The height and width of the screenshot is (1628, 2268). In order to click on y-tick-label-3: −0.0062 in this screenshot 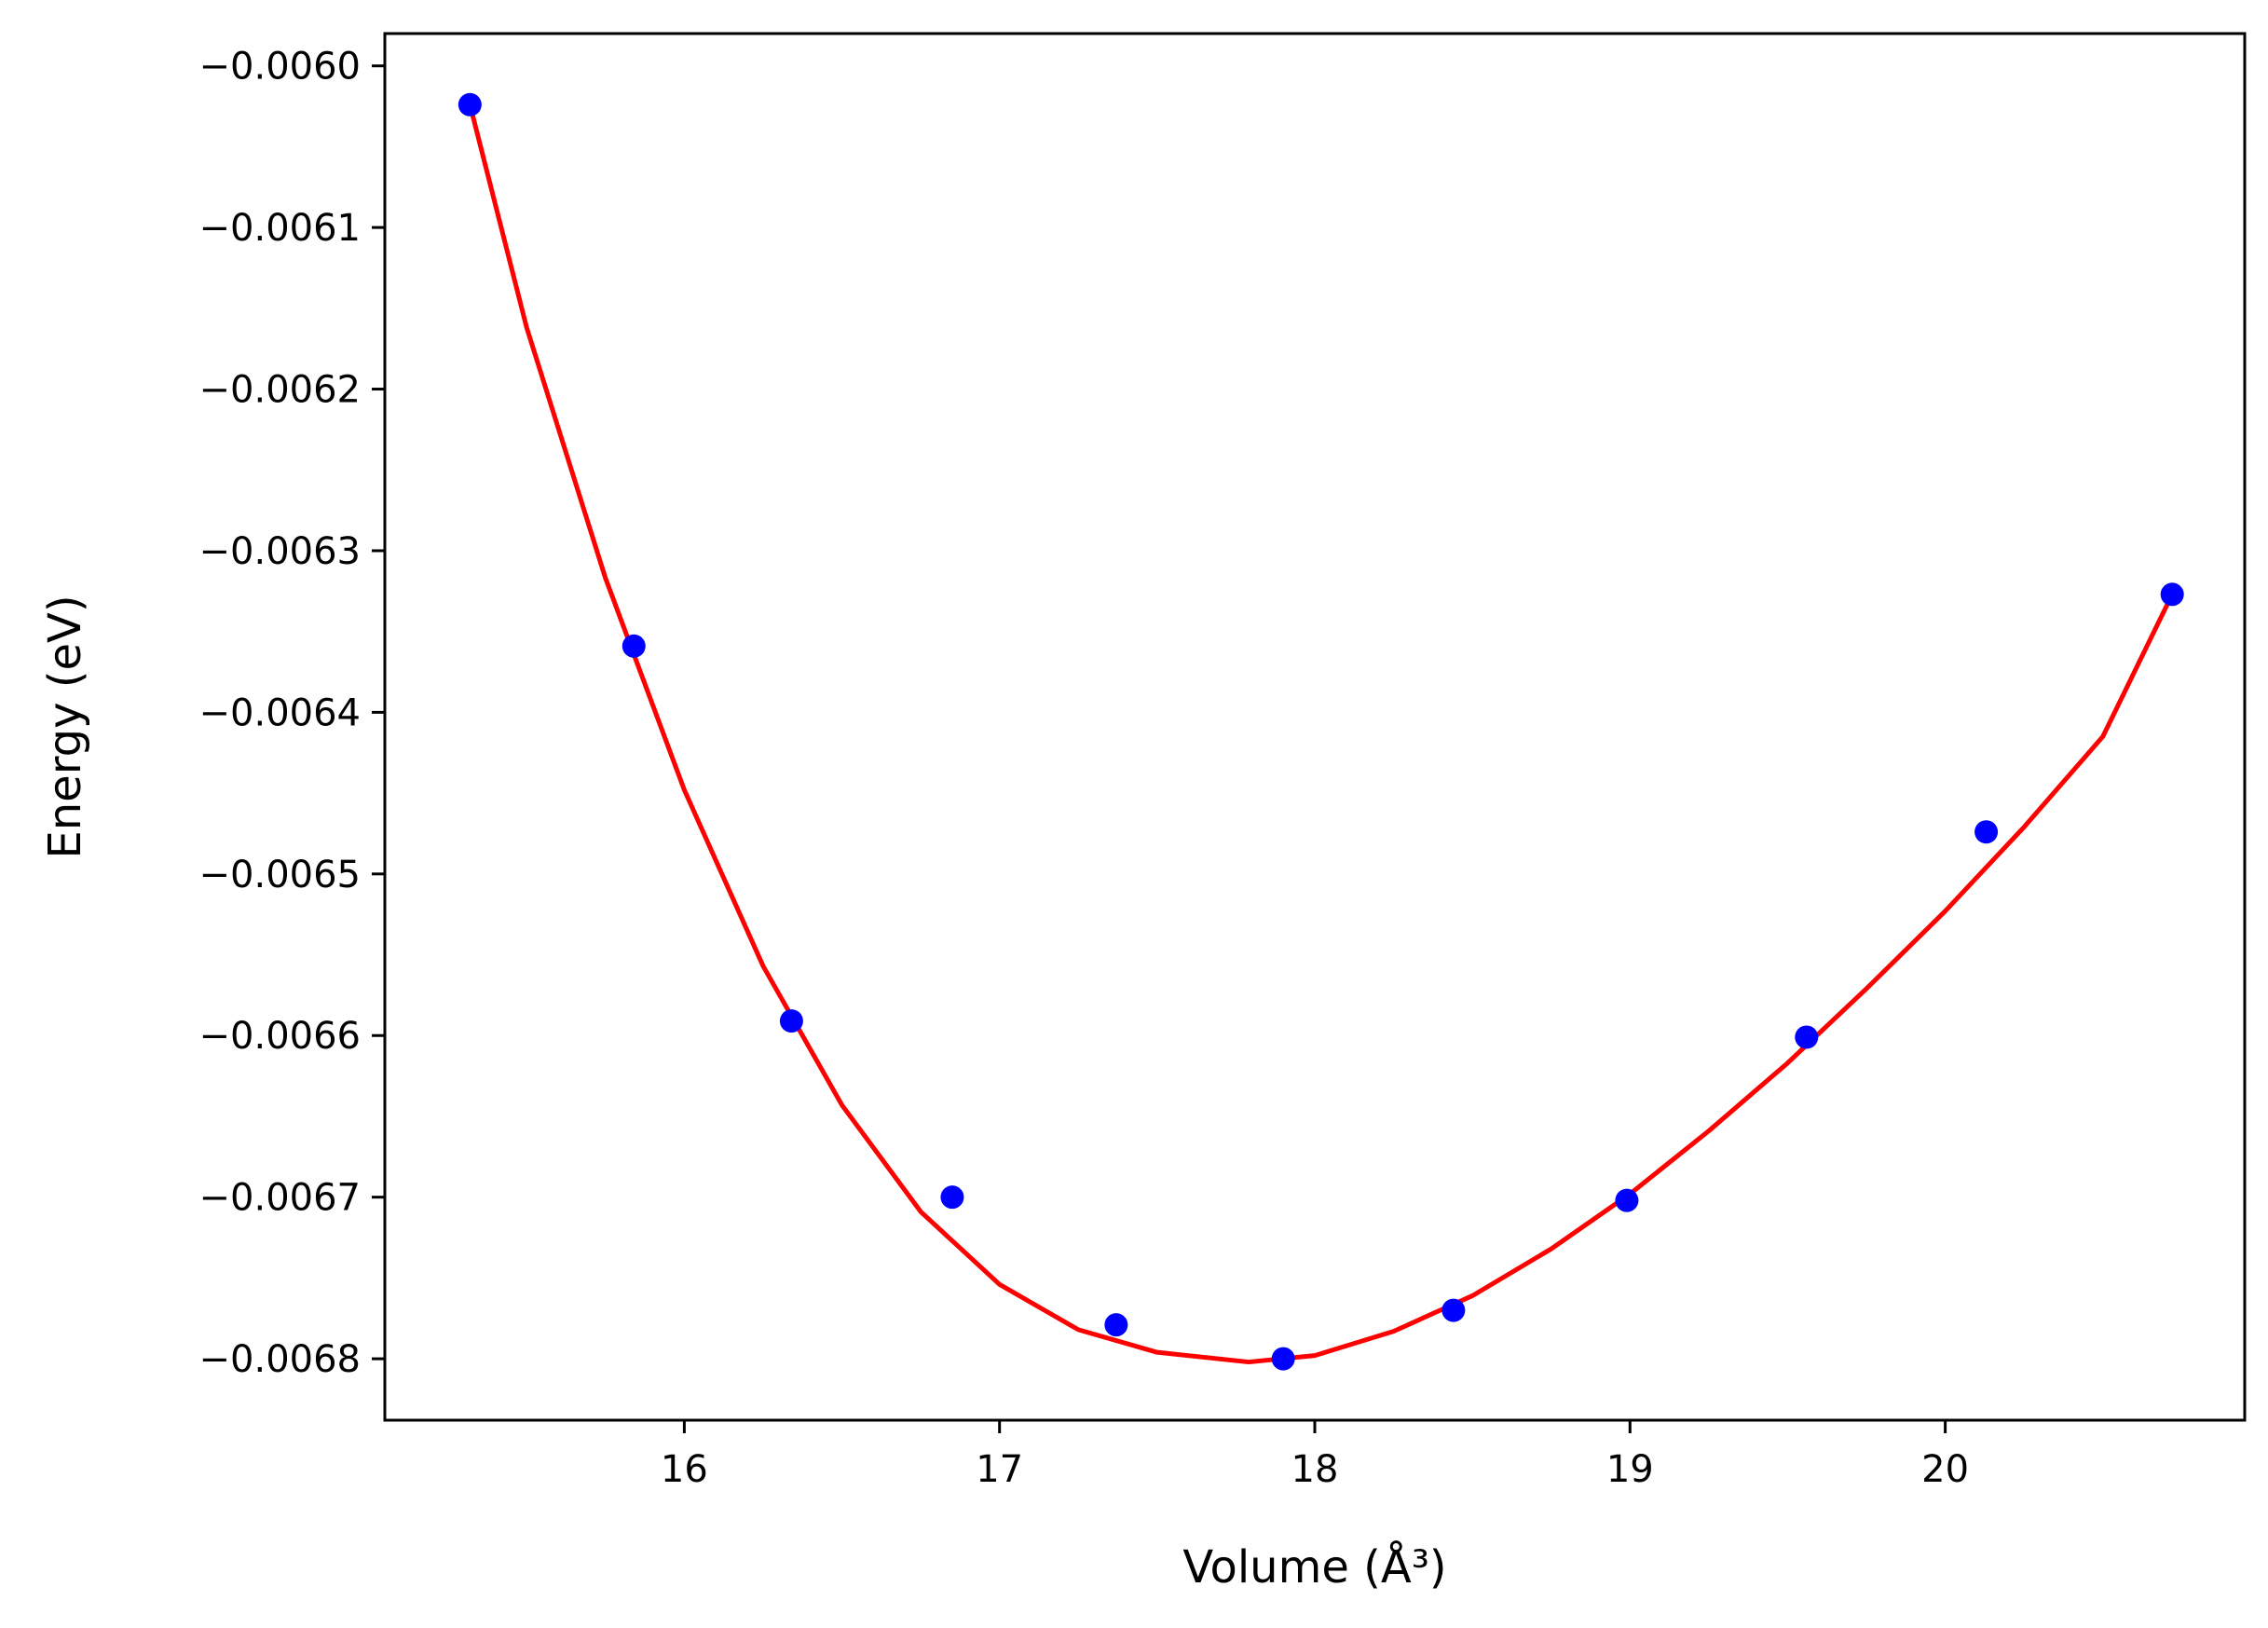, I will do `click(280, 391)`.